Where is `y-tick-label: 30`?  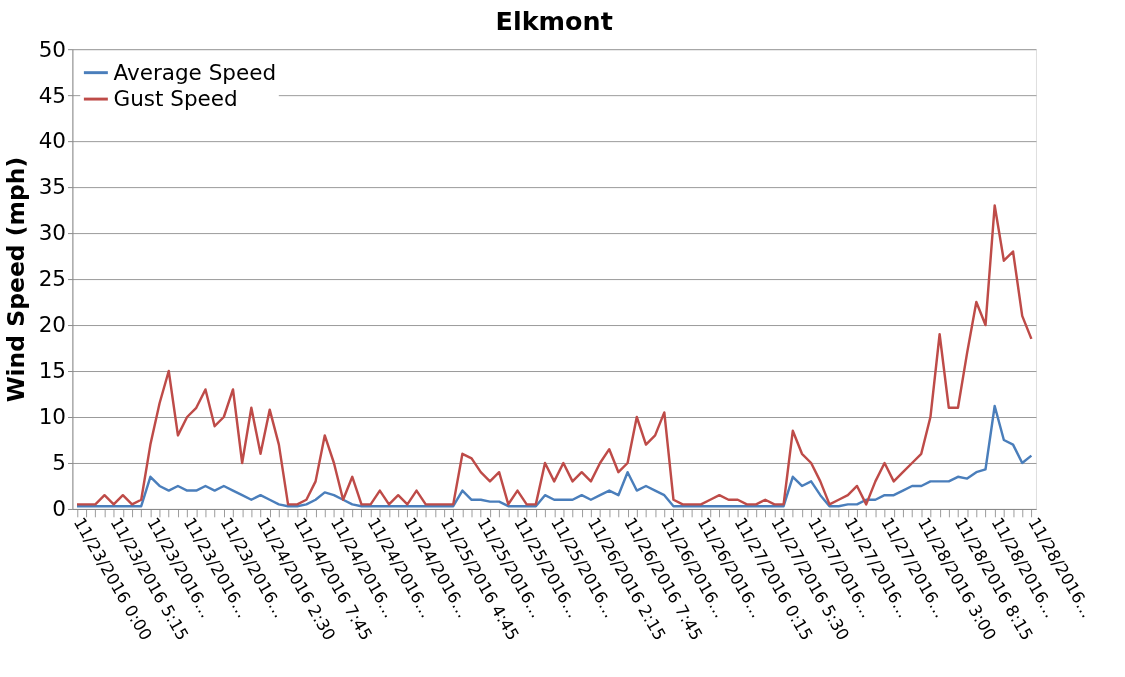
y-tick-label: 30 is located at coordinates (52, 233).